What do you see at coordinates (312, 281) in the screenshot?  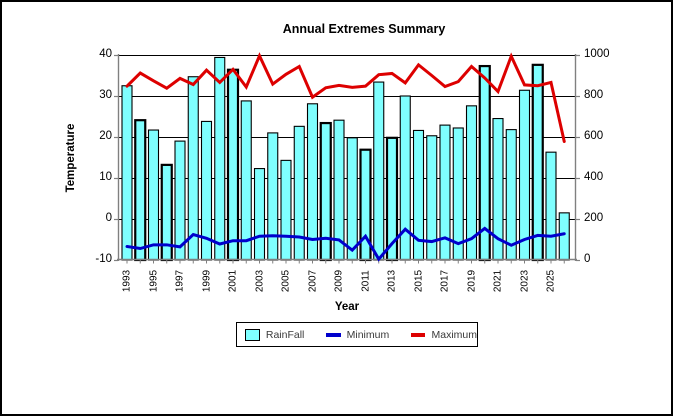 I see `x-axis-tick-label: 2007` at bounding box center [312, 281].